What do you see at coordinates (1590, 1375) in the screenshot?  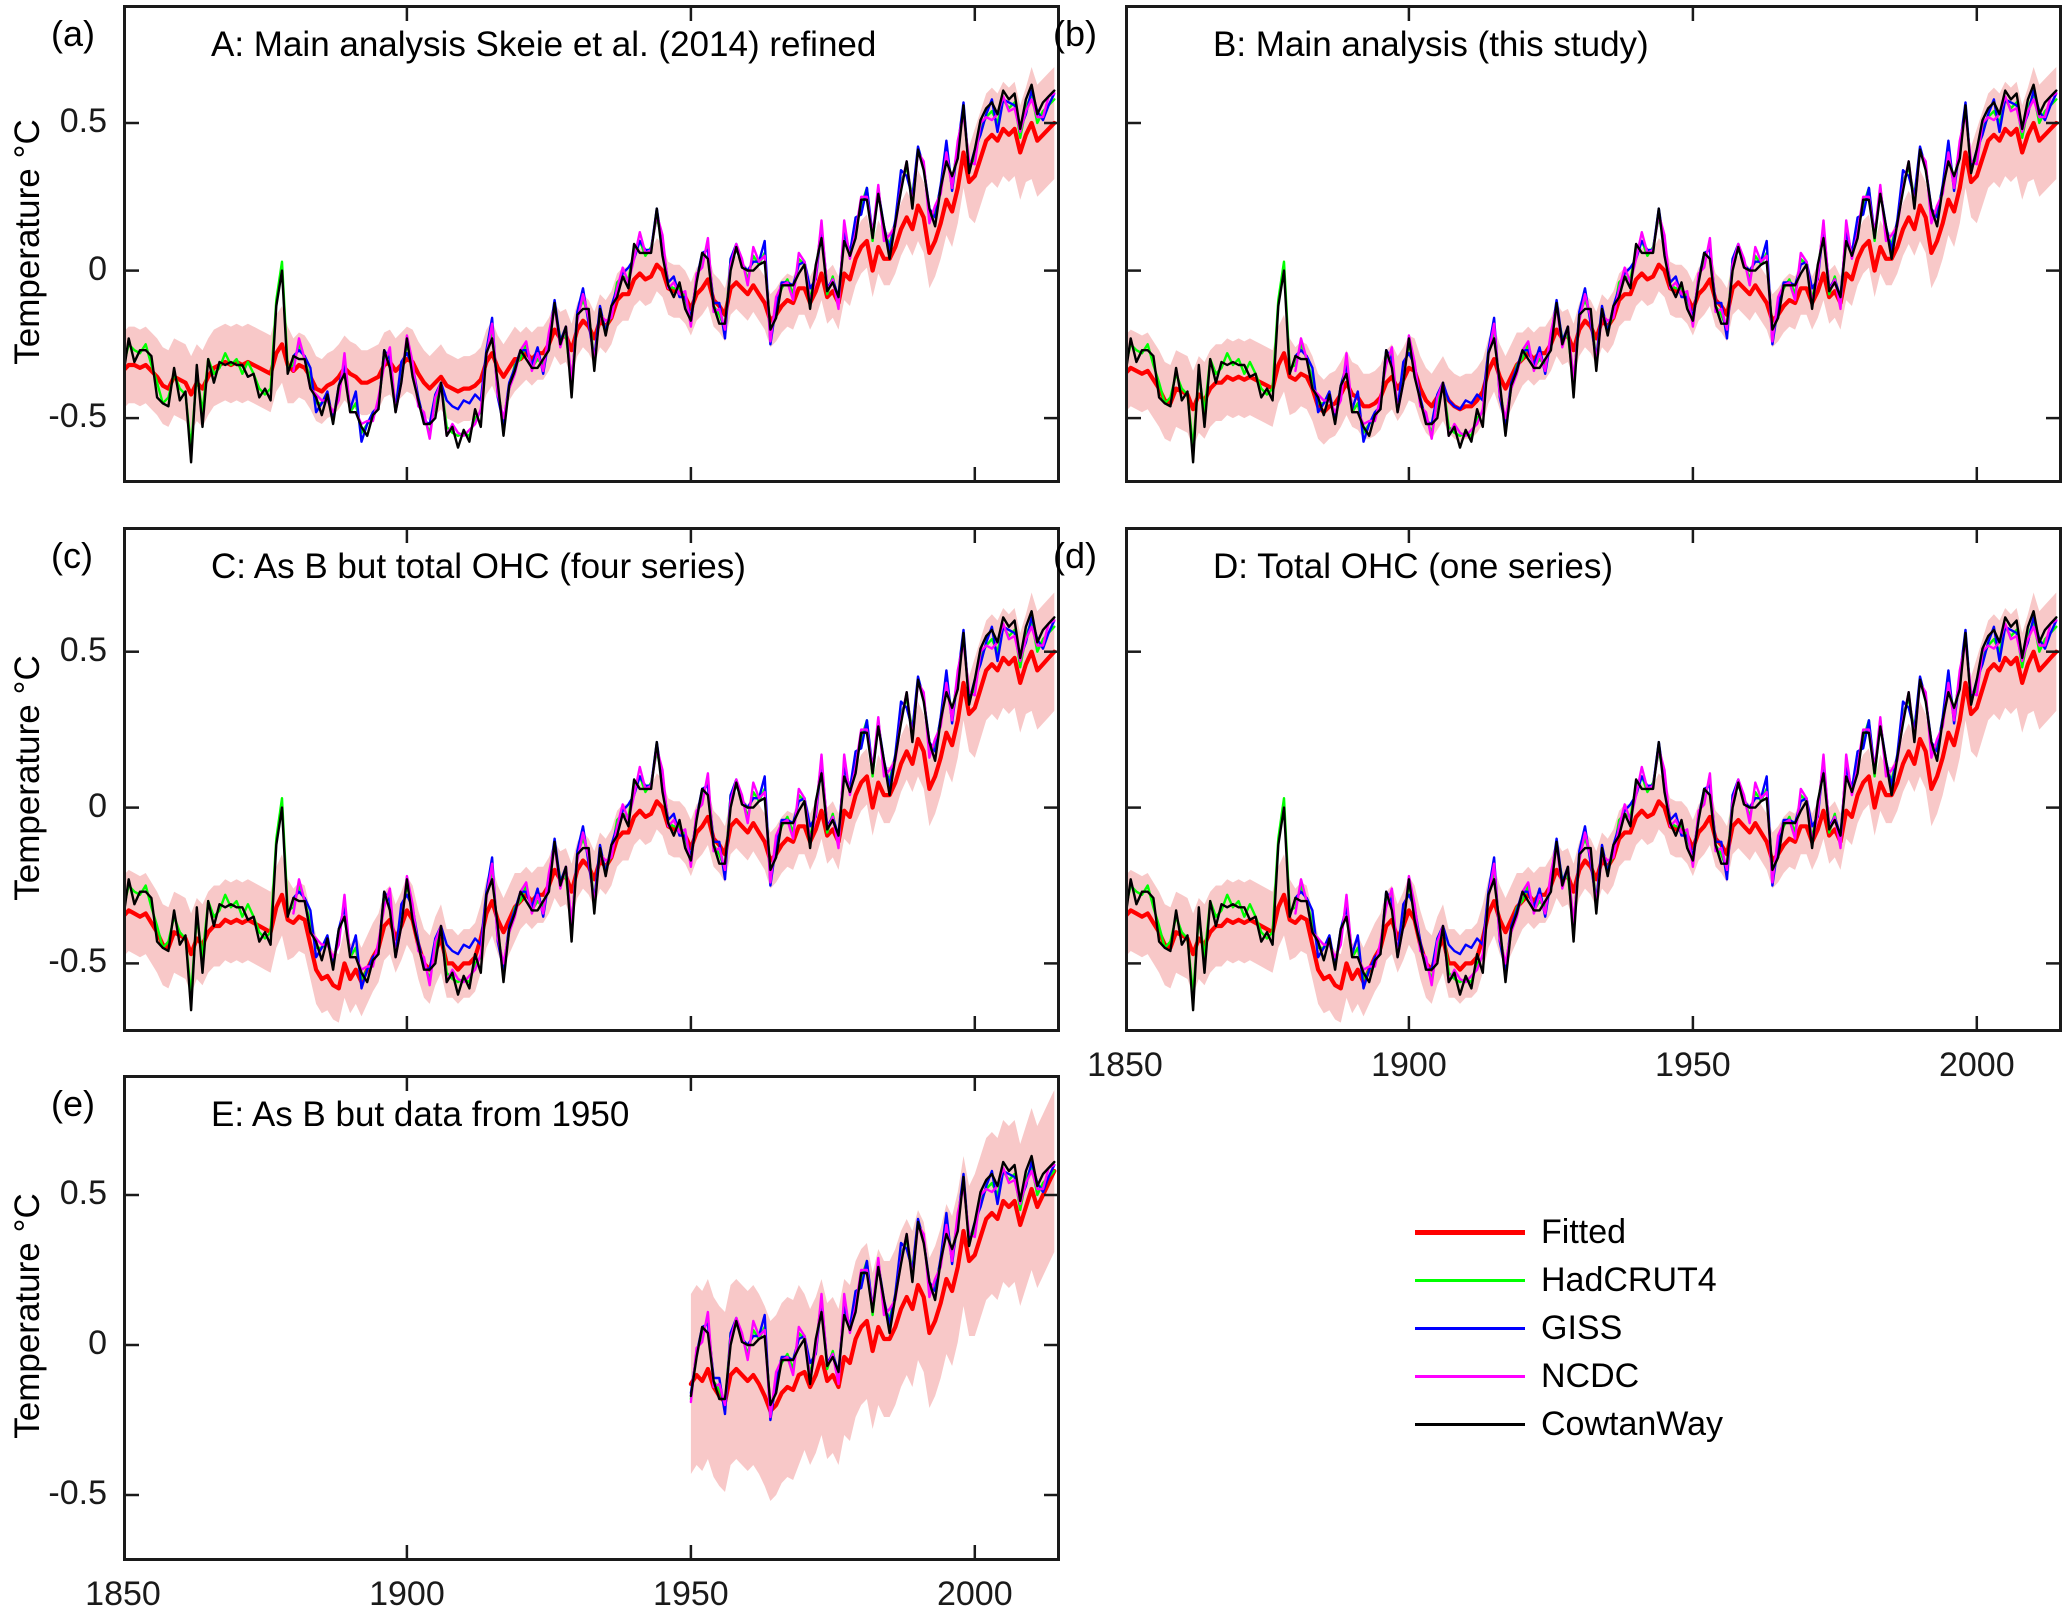 I see `legend-label-ncdc: NCDC` at bounding box center [1590, 1375].